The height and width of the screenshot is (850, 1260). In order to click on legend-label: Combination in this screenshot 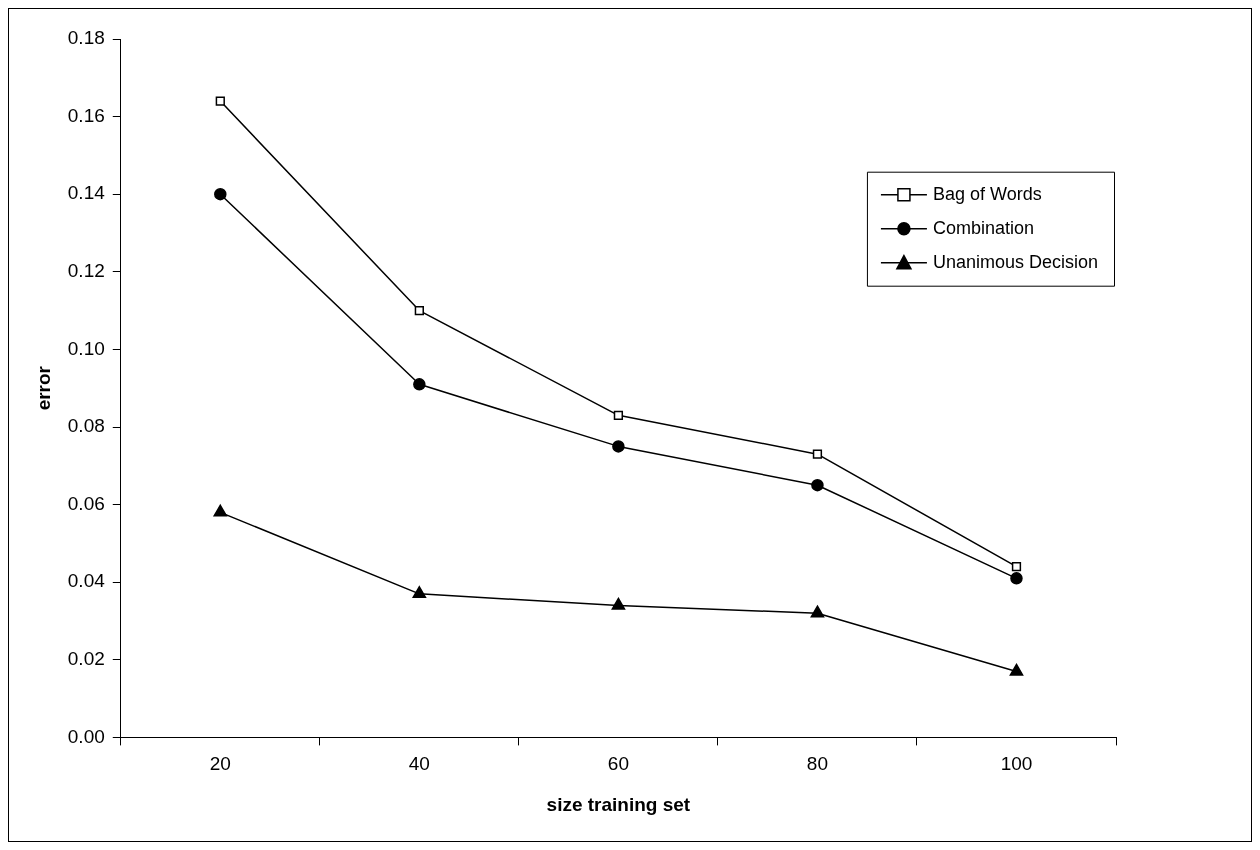, I will do `click(983, 227)`.